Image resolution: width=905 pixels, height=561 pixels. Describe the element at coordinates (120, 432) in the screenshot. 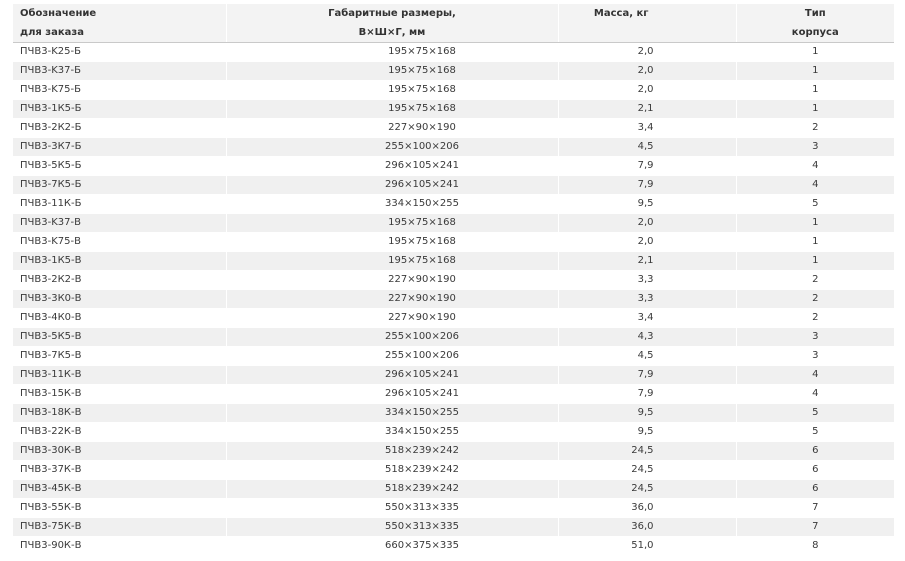

I see `cell-designation: ПЧВ3-22К-В` at that location.